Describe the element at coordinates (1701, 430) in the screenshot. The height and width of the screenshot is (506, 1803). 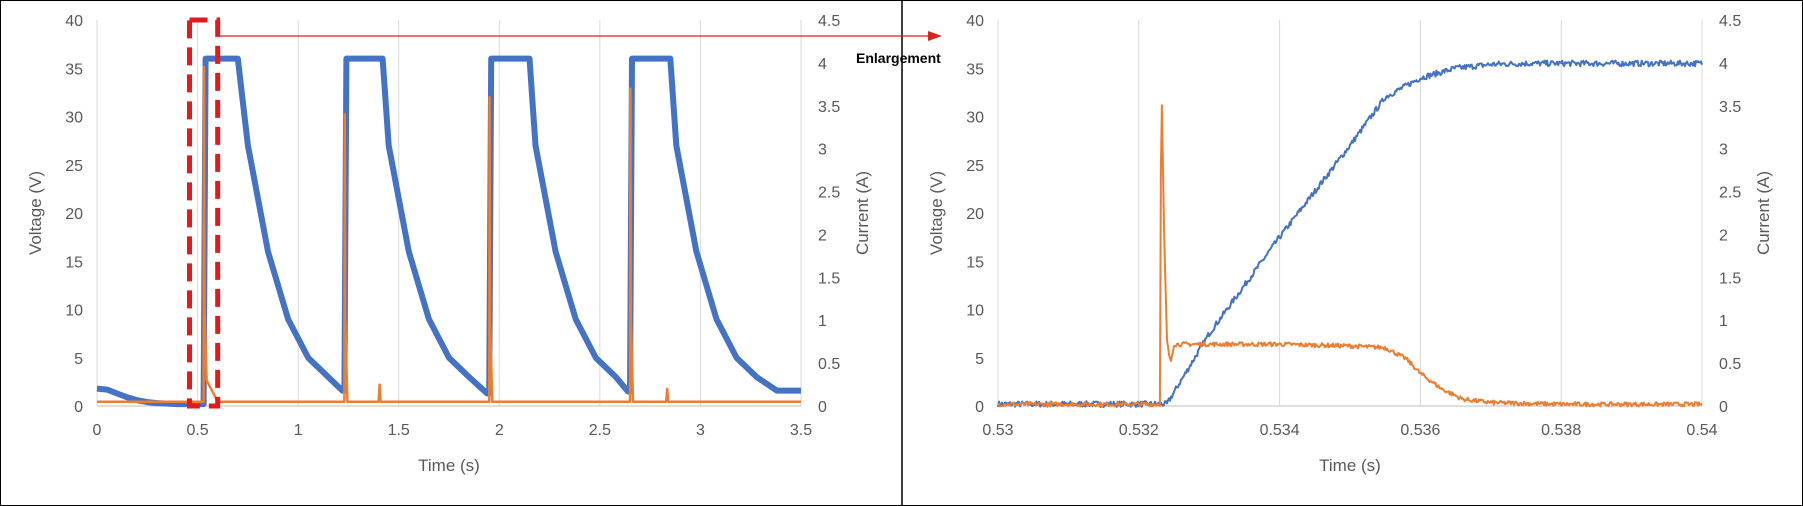
I see `x-tick-label: 0.54` at that location.